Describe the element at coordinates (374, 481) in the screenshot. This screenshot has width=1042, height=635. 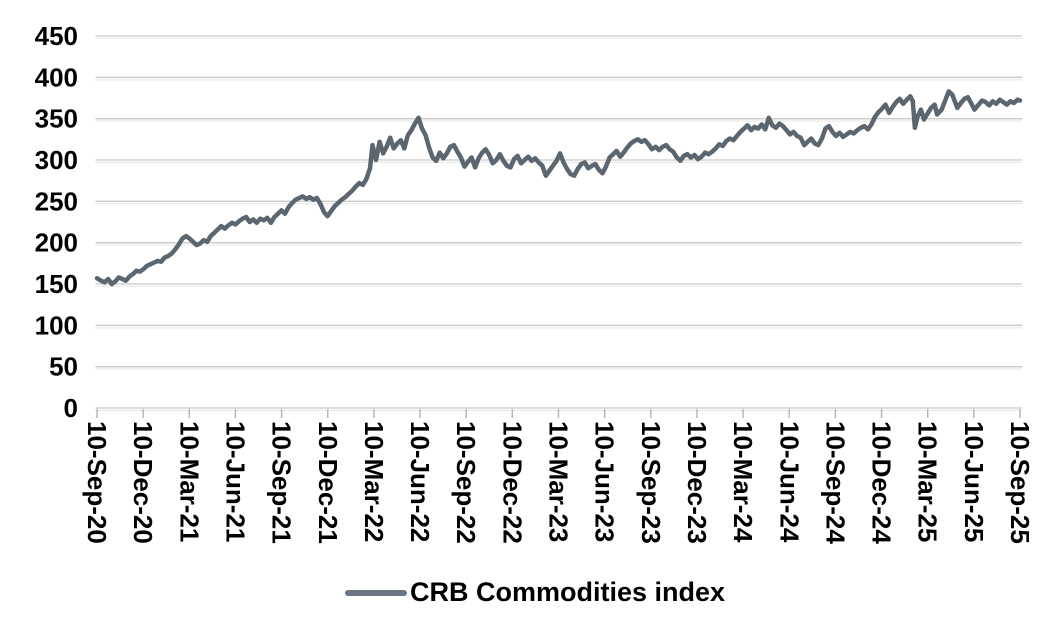
I see `x-axis-label: 10-Mar-22` at that location.